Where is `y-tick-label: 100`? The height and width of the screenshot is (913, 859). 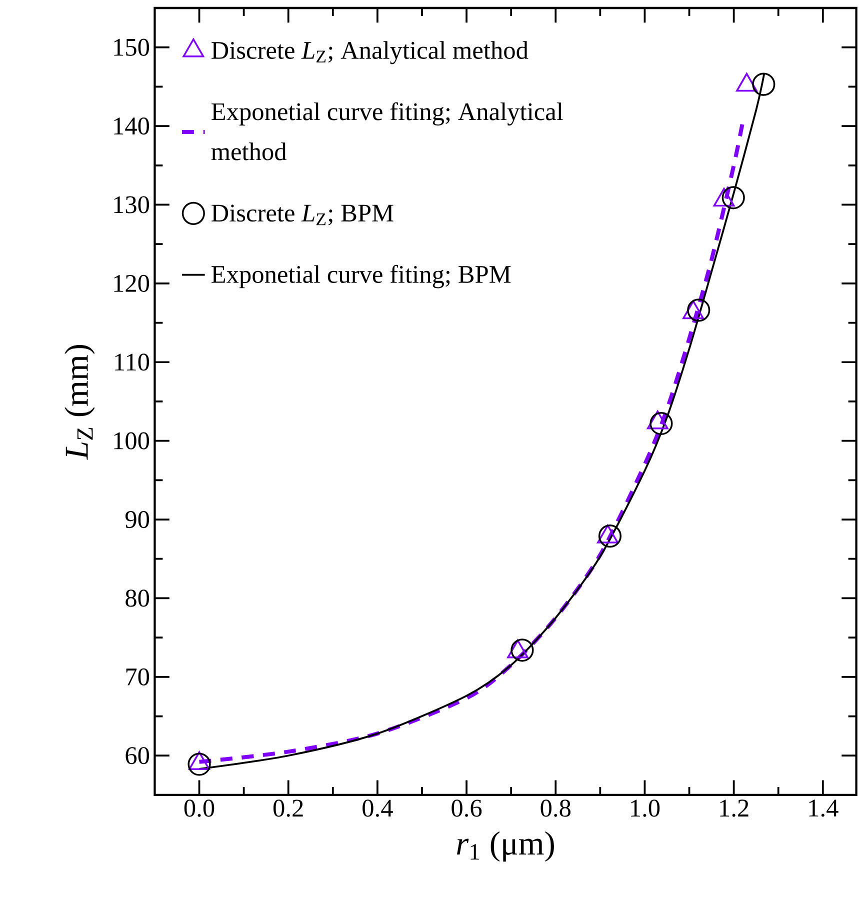 y-tick-label: 100 is located at coordinates (132, 441).